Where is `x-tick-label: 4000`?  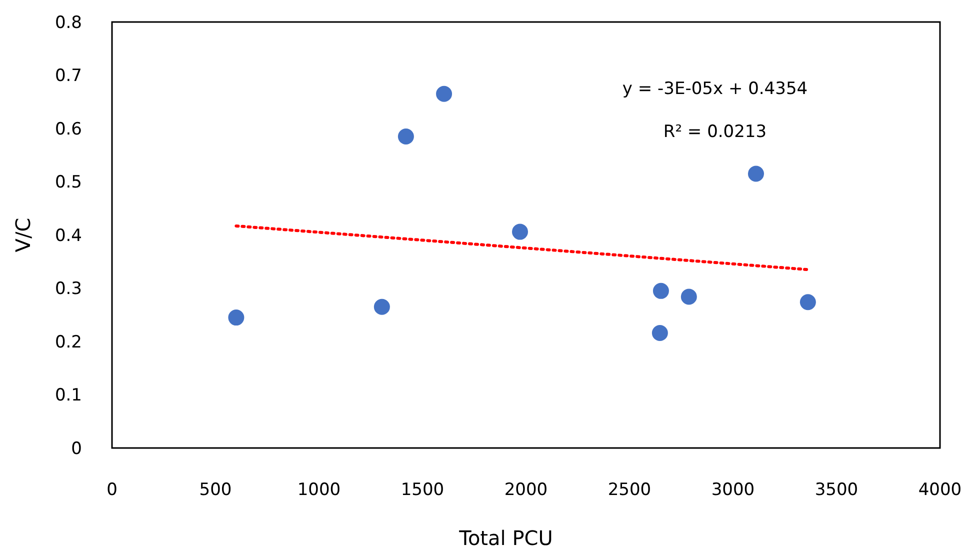
x-tick-label: 4000 is located at coordinates (940, 490).